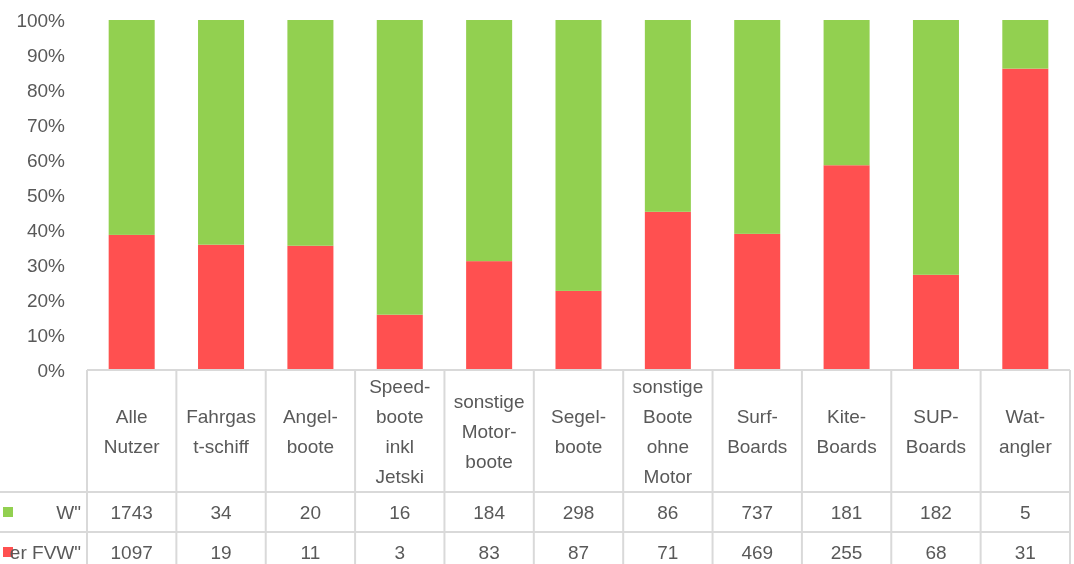  What do you see at coordinates (46, 125) in the screenshot?
I see `y-tick-label: 70%` at bounding box center [46, 125].